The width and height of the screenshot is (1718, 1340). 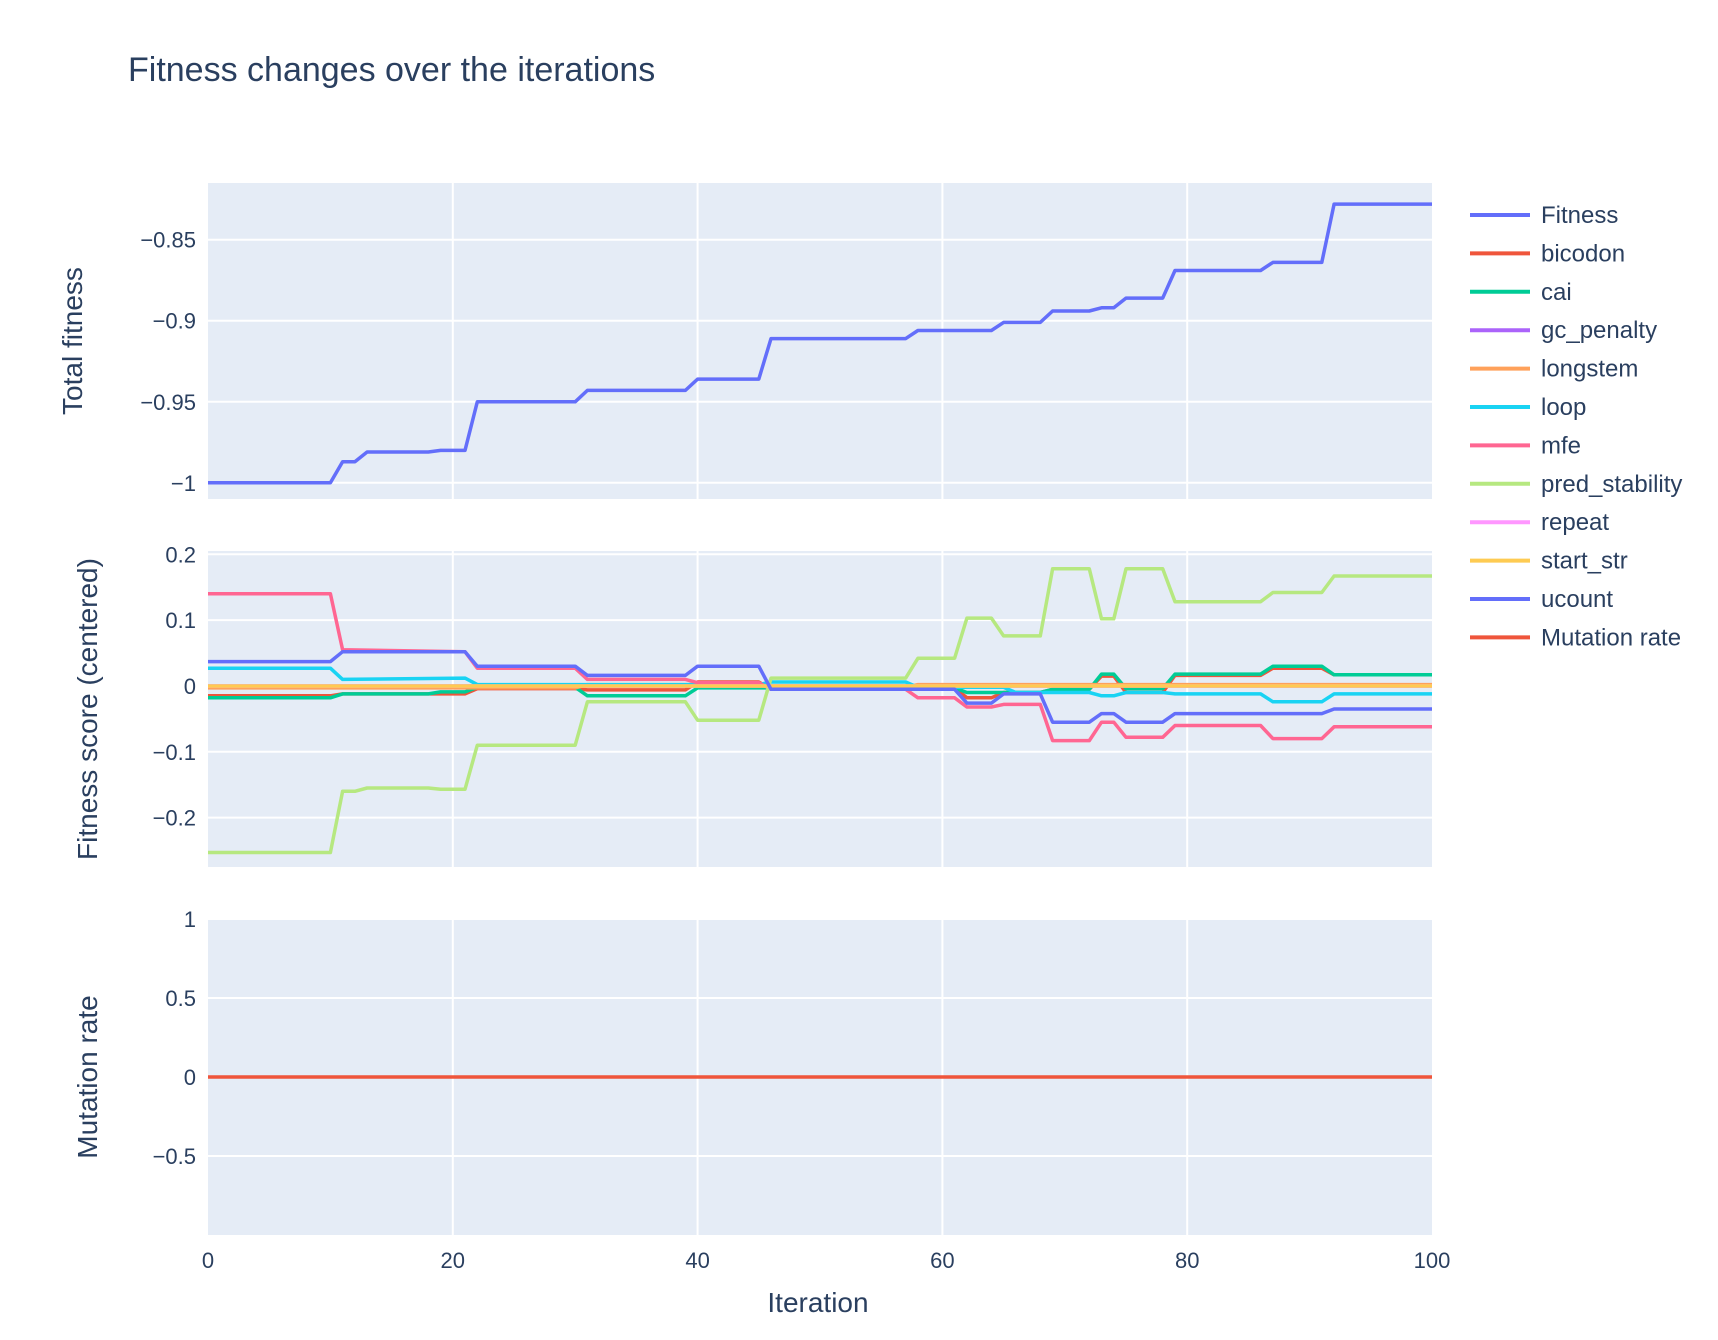 What do you see at coordinates (1561, 445) in the screenshot?
I see `legend-label: mfe` at bounding box center [1561, 445].